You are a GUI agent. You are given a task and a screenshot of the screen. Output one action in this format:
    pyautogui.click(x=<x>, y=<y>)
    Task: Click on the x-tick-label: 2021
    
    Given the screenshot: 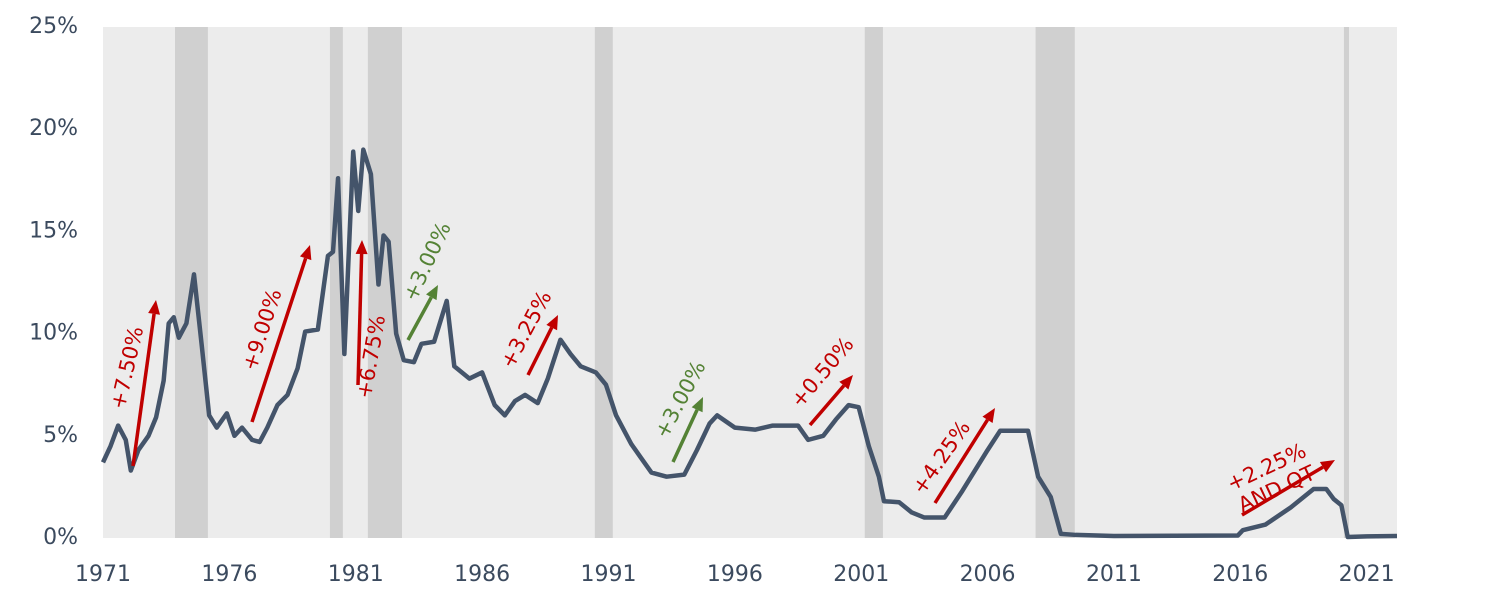 What is the action you would take?
    pyautogui.click(x=1367, y=574)
    